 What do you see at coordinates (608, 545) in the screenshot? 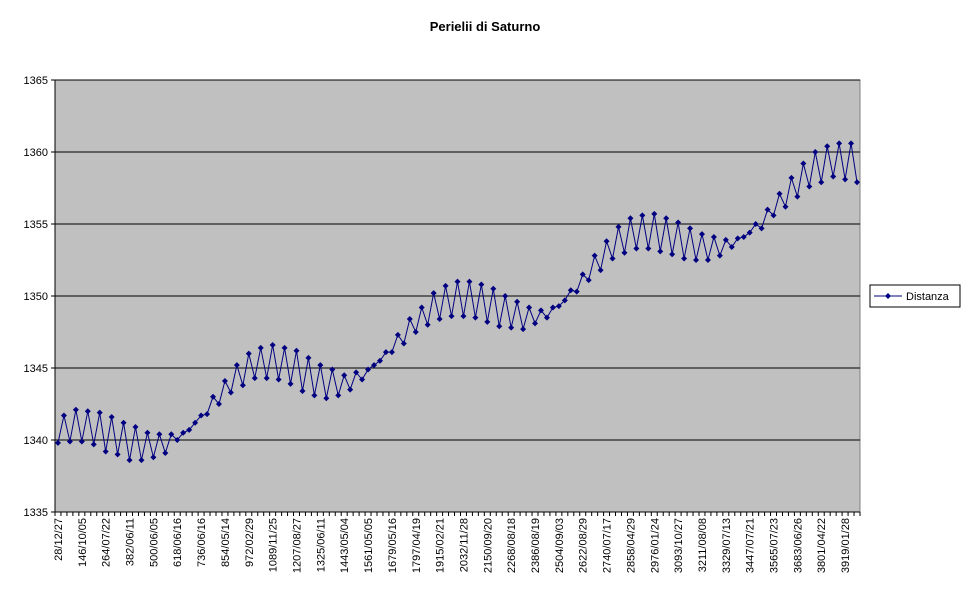
I see `x-tick-label: 2740/07/17` at bounding box center [608, 545].